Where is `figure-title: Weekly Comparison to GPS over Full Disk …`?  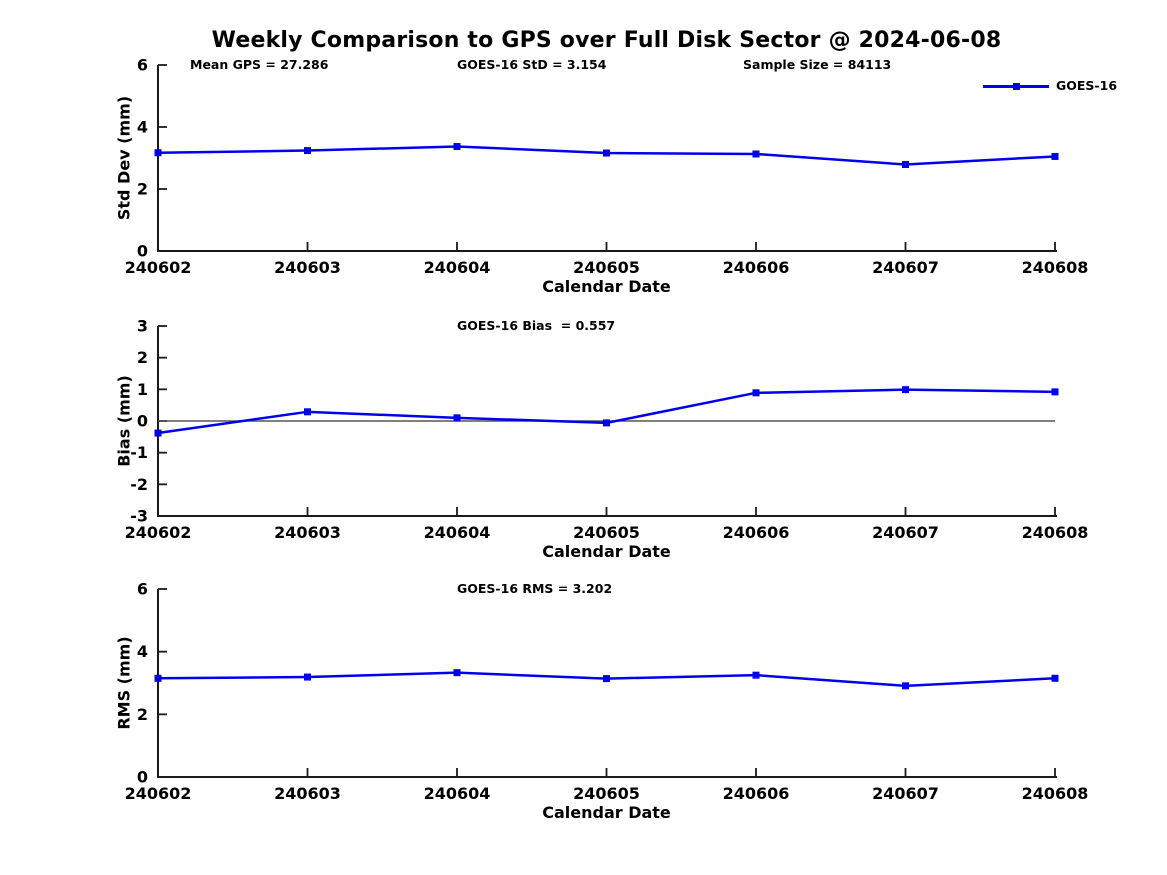
figure-title: Weekly Comparison to GPS over Full Disk … is located at coordinates (606, 40).